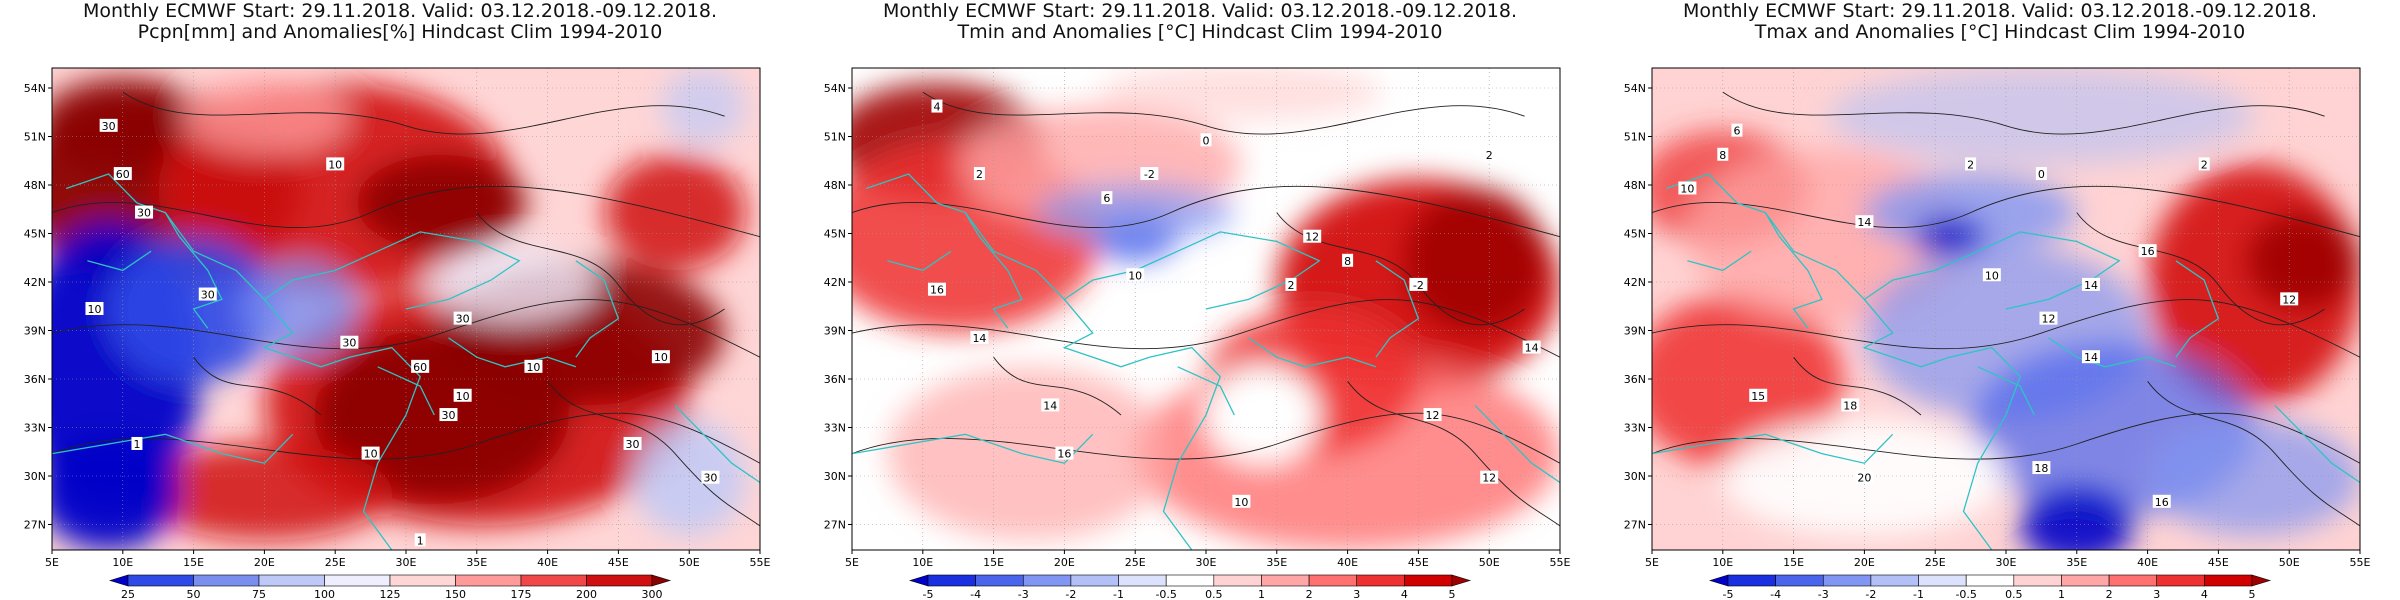 This screenshot has width=2400, height=600. I want to click on contour-label: -2, so click(1418, 285).